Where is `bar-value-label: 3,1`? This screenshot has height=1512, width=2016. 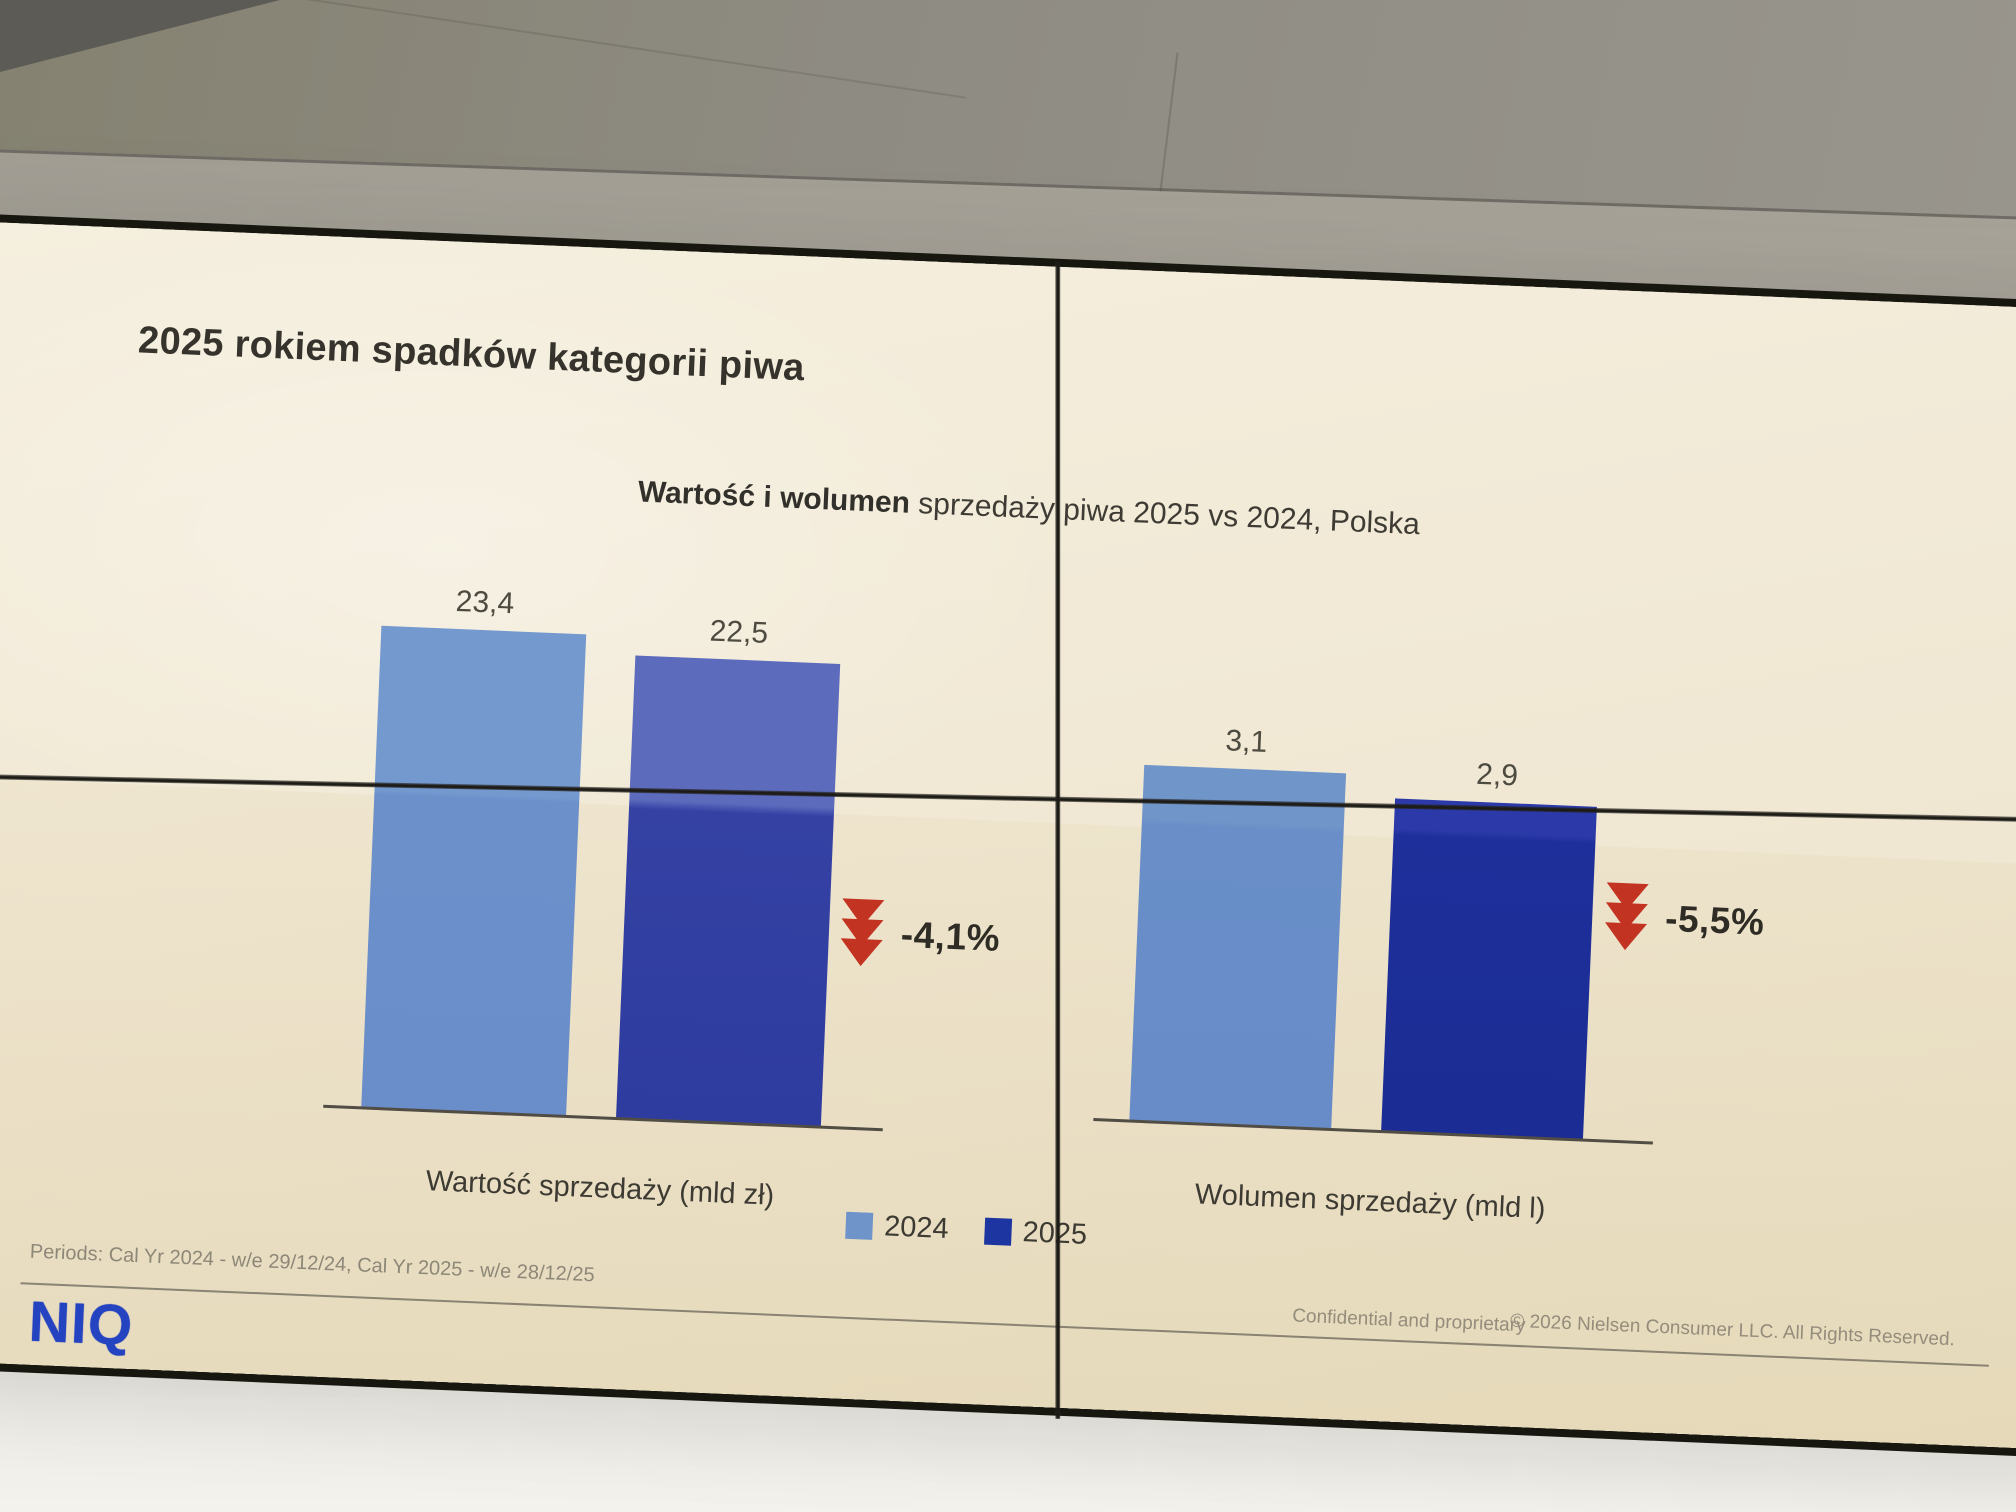
bar-value-label: 3,1 is located at coordinates (1246, 741).